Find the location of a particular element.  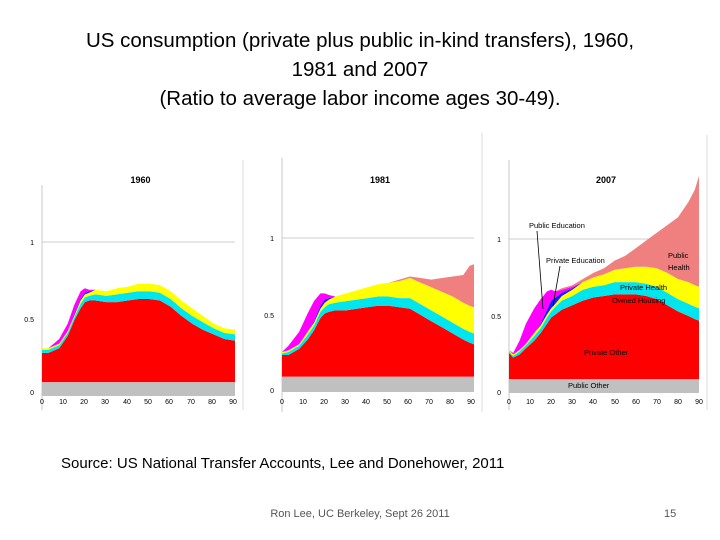

panel-title: 1960 is located at coordinates (140, 180).